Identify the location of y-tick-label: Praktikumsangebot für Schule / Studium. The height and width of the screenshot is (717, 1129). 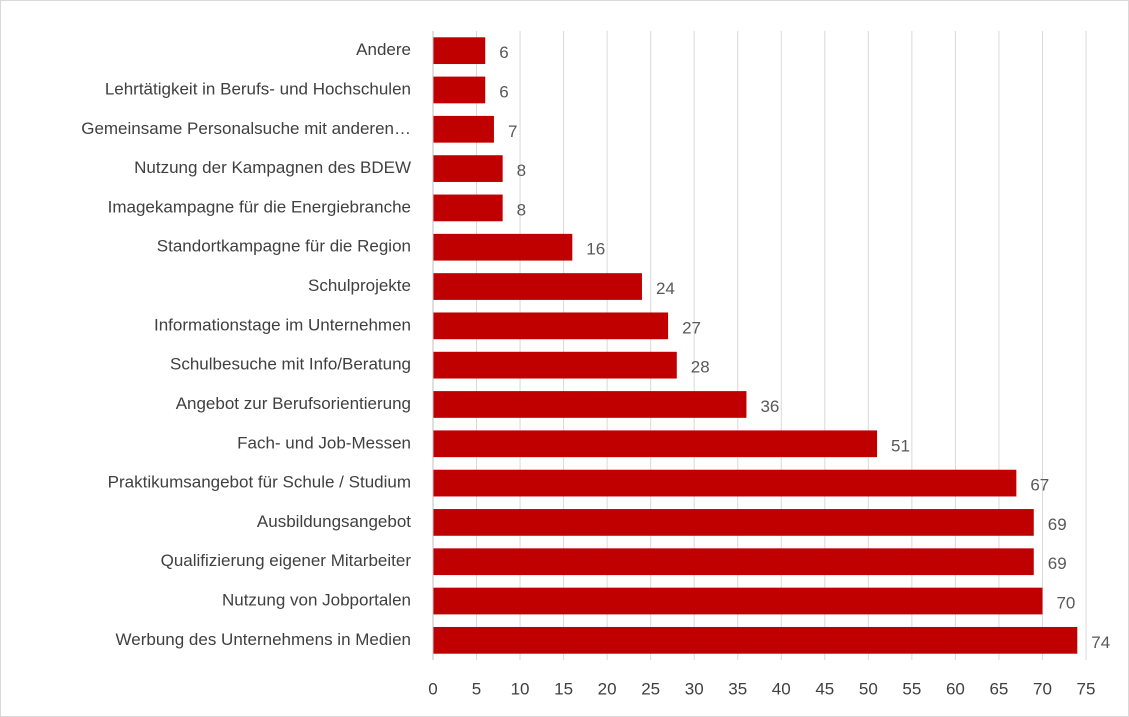
(259, 482).